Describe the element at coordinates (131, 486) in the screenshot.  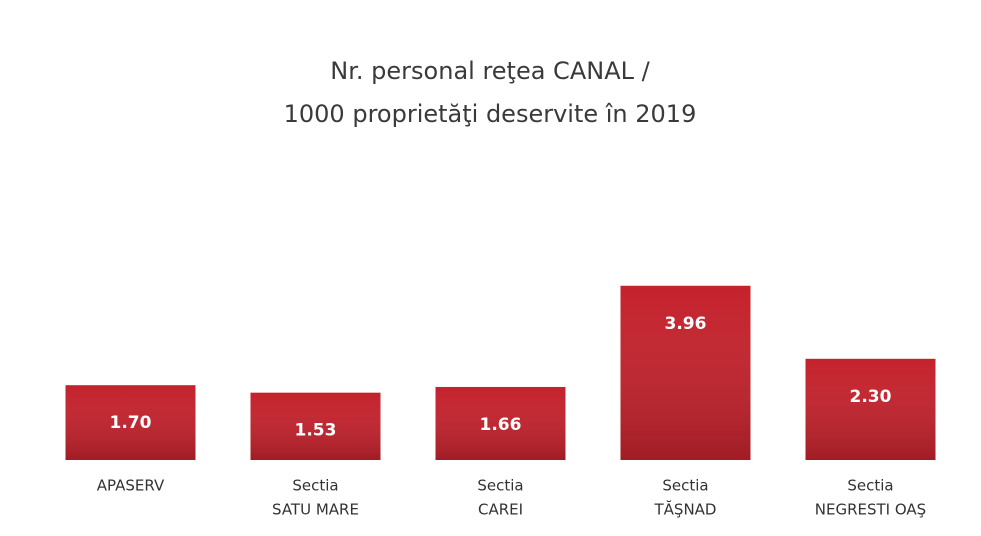
I see `x-tick-label: APASERV` at that location.